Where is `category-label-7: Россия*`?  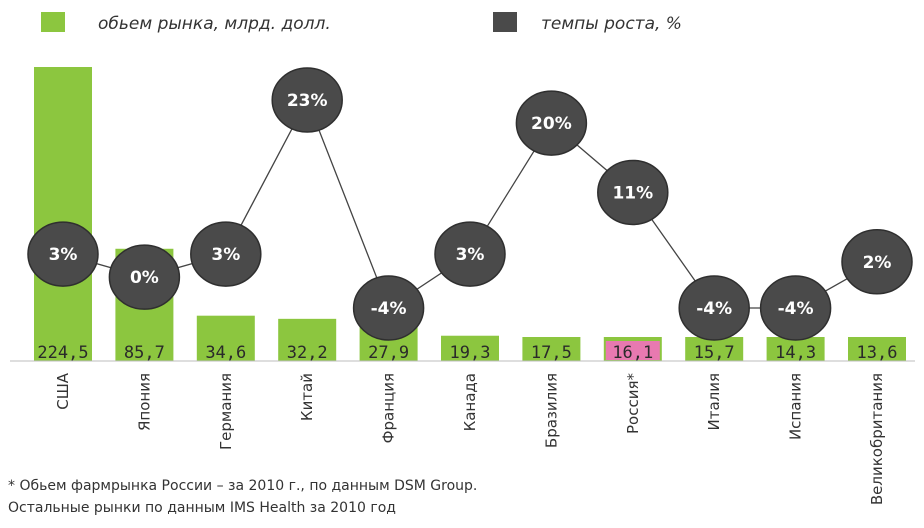
category-label-7: Россия* is located at coordinates (633, 403).